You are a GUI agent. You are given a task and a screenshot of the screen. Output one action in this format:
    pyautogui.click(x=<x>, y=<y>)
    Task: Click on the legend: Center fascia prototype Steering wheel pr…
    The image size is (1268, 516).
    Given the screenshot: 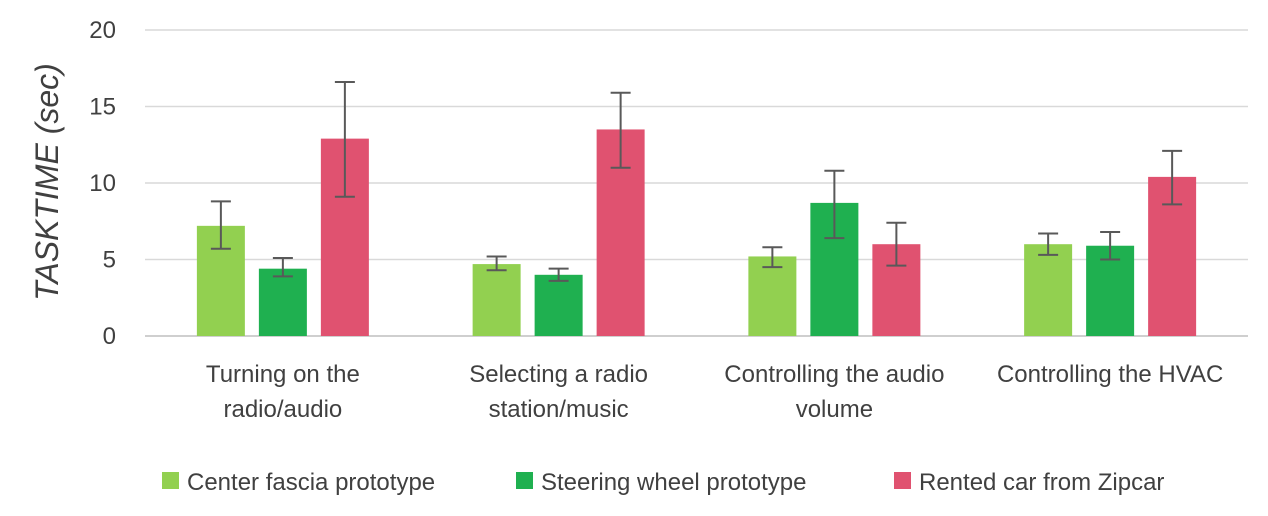 What is the action you would take?
    pyautogui.click(x=663, y=482)
    